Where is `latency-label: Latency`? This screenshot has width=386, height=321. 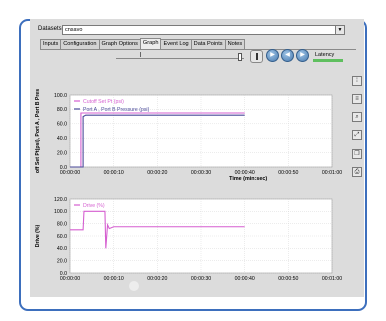 latency-label: Latency is located at coordinates (325, 55).